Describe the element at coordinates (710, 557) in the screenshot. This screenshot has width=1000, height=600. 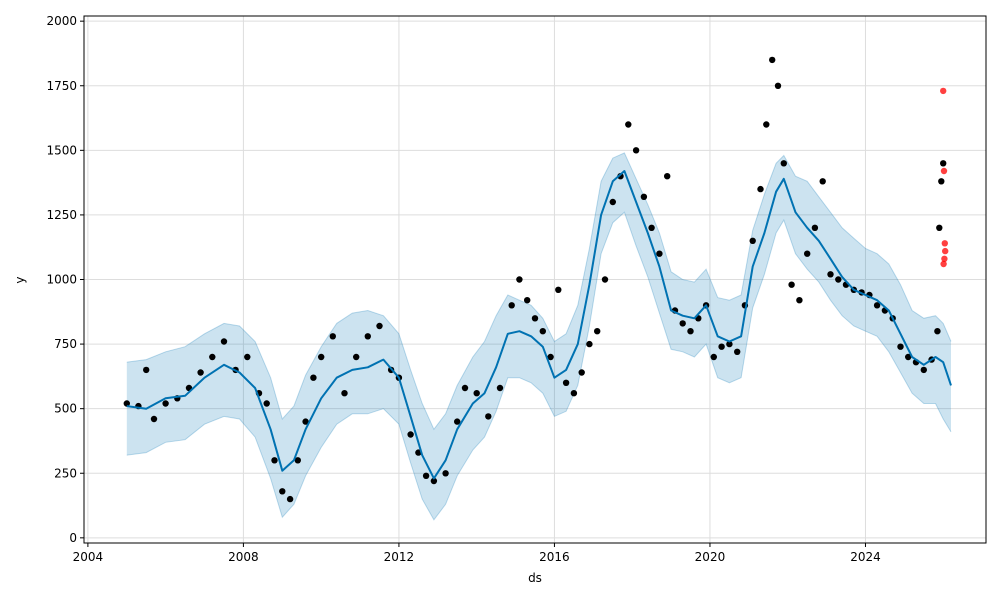
I see `x-tick-label: 2020` at that location.